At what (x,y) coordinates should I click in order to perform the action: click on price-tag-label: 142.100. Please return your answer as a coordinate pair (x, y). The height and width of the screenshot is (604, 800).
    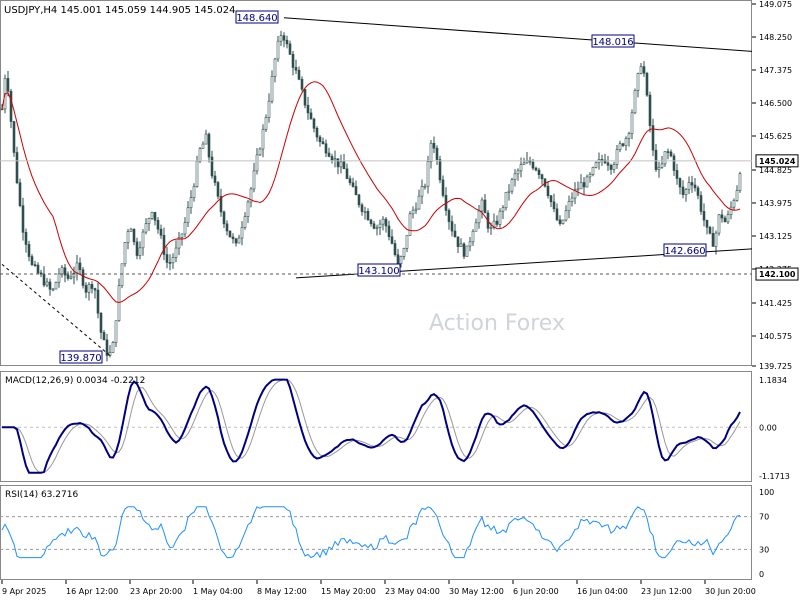
    Looking at the image, I should click on (777, 274).